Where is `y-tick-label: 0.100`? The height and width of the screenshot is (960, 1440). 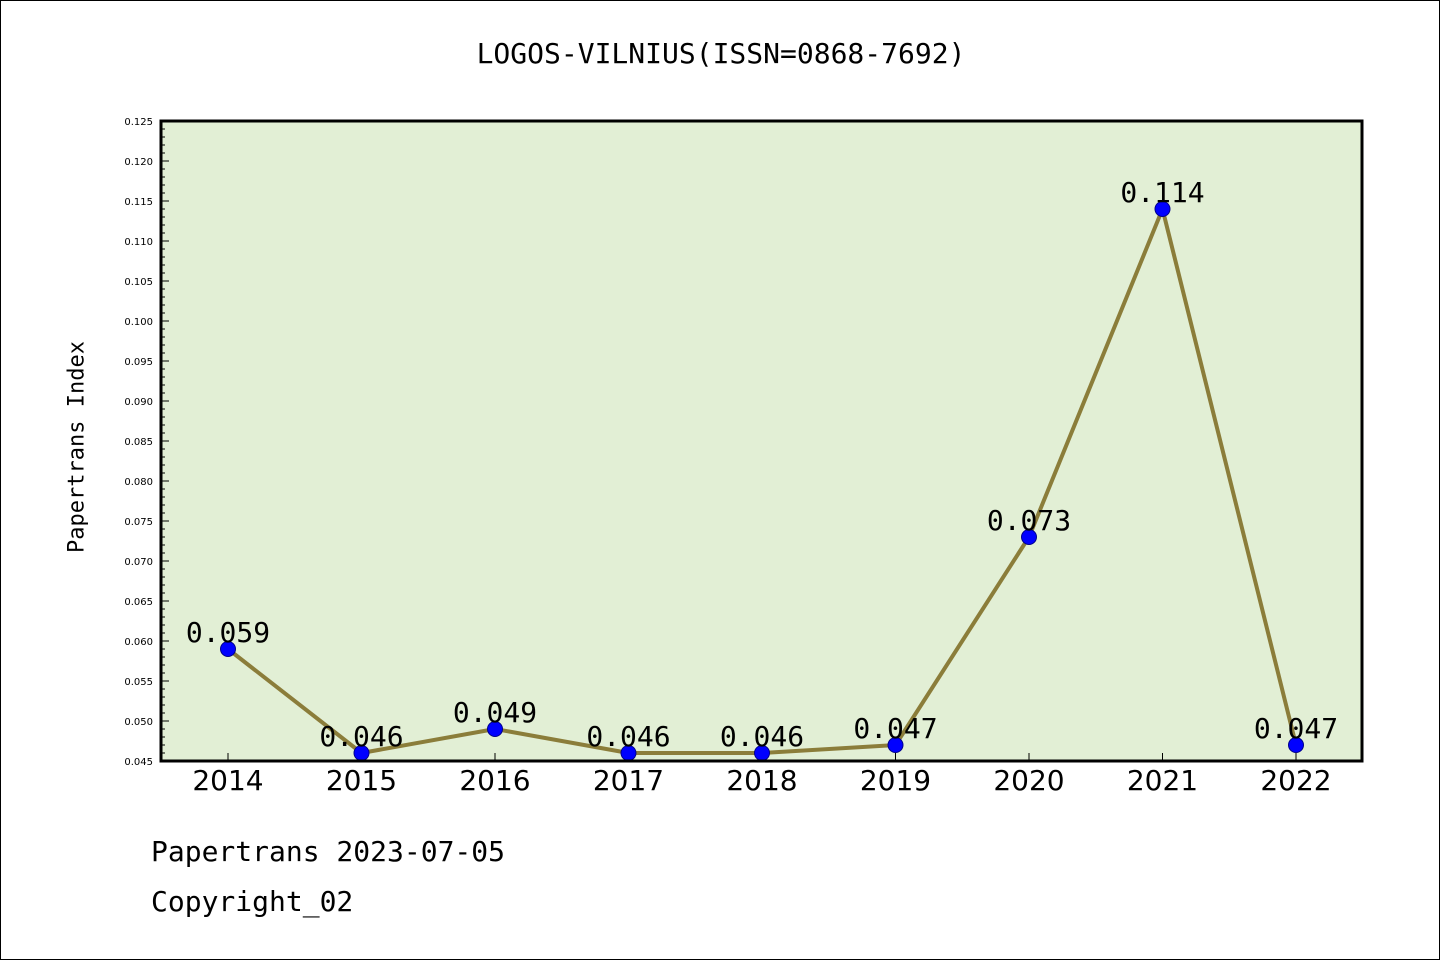
y-tick-label: 0.100 is located at coordinates (138, 322).